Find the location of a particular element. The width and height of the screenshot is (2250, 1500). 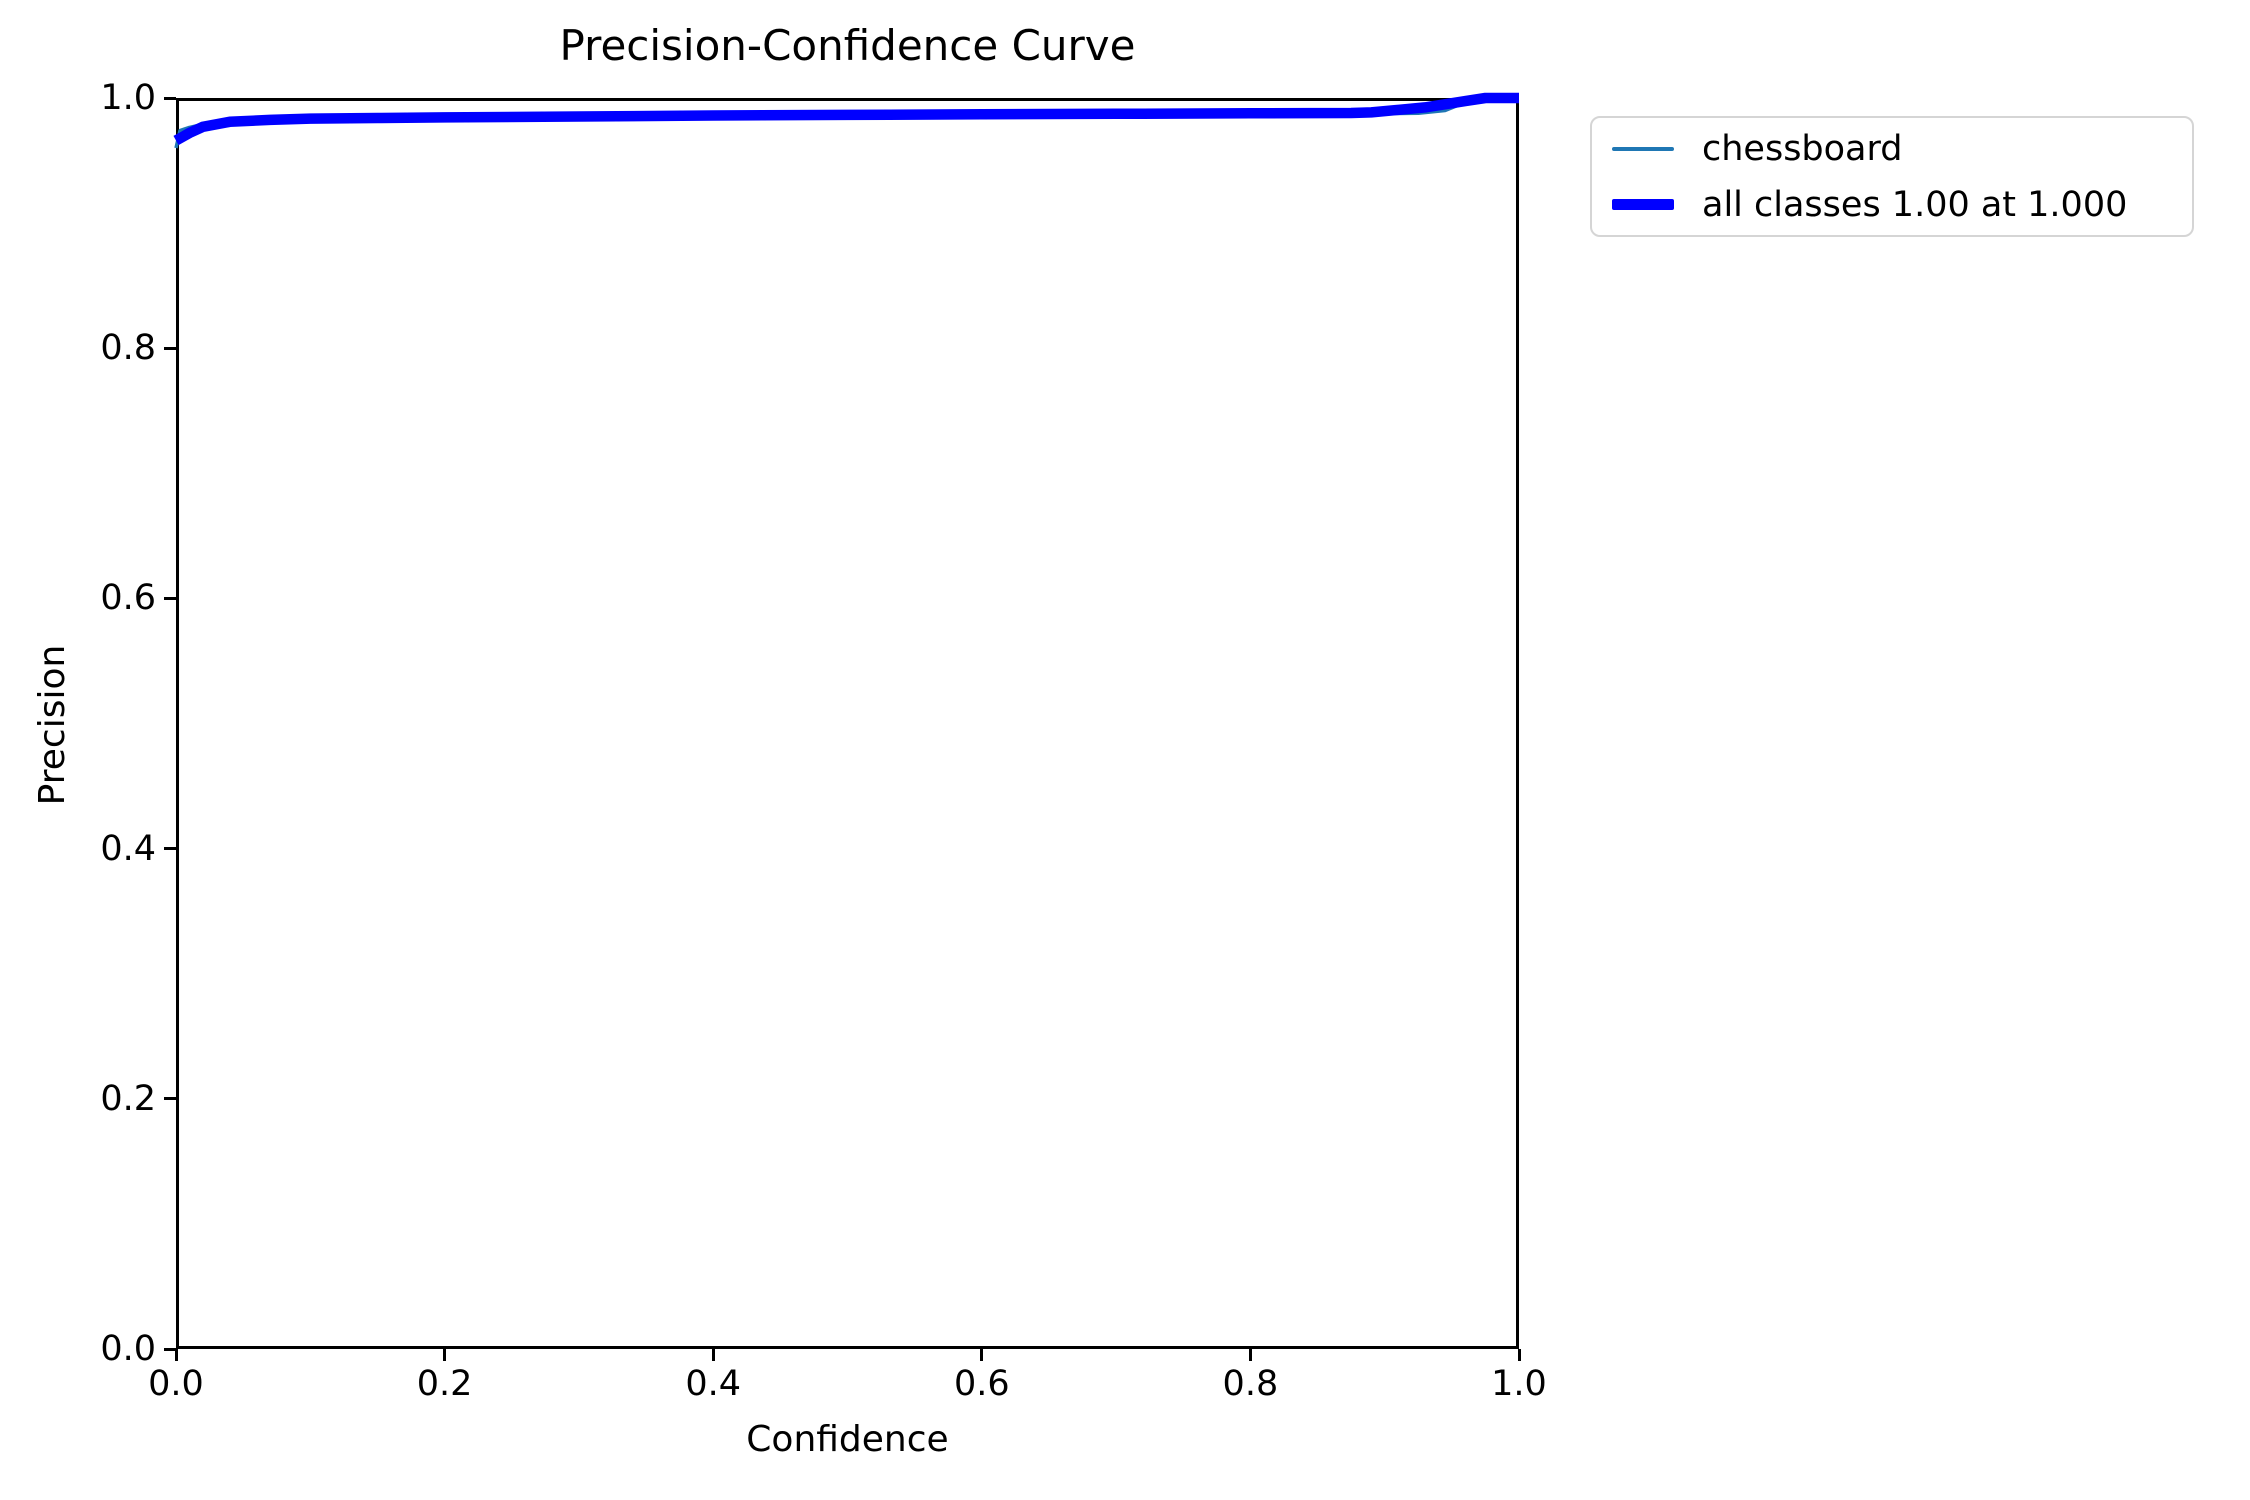

x-tick-label: 0.6 is located at coordinates (981, 1384).